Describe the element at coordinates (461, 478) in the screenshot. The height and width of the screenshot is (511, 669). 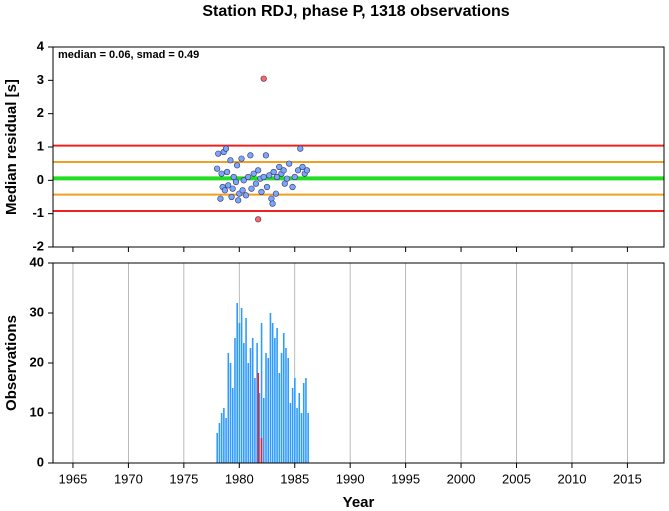
I see `x-tick-label: 2000` at that location.